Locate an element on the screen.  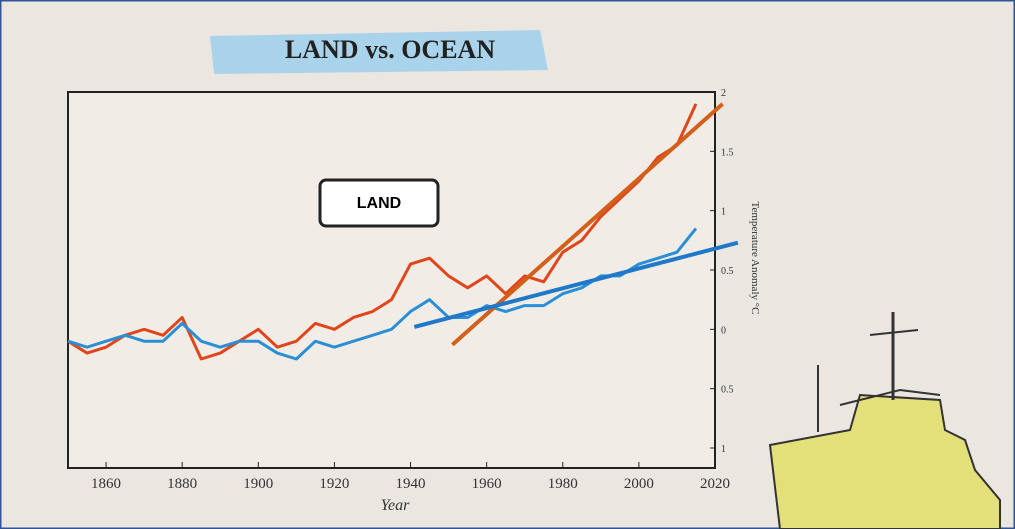
chart-title: LAND vs. OCEAN is located at coordinates (390, 49).